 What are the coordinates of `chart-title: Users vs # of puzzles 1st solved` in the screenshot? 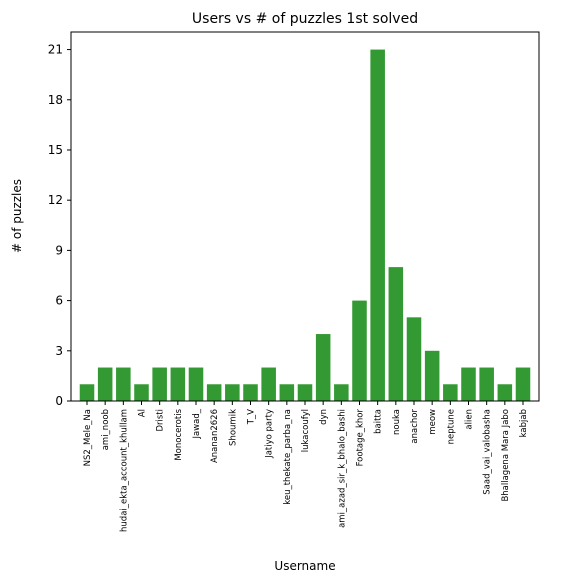 It's located at (305, 19).